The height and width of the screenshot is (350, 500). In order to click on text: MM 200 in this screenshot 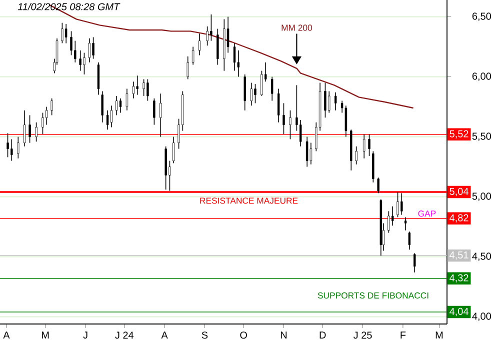, I will do `click(297, 27)`.